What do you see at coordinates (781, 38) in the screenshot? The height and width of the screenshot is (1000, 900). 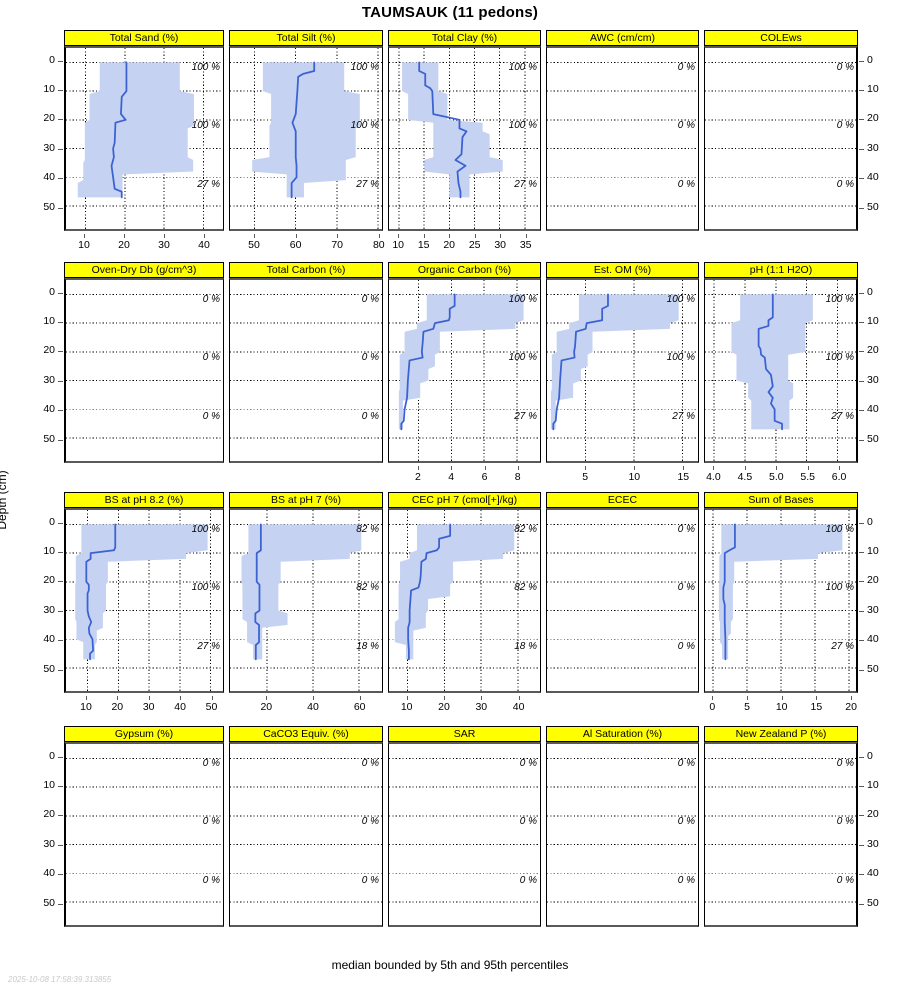 I see `panel-strip-label: COLEws` at bounding box center [781, 38].